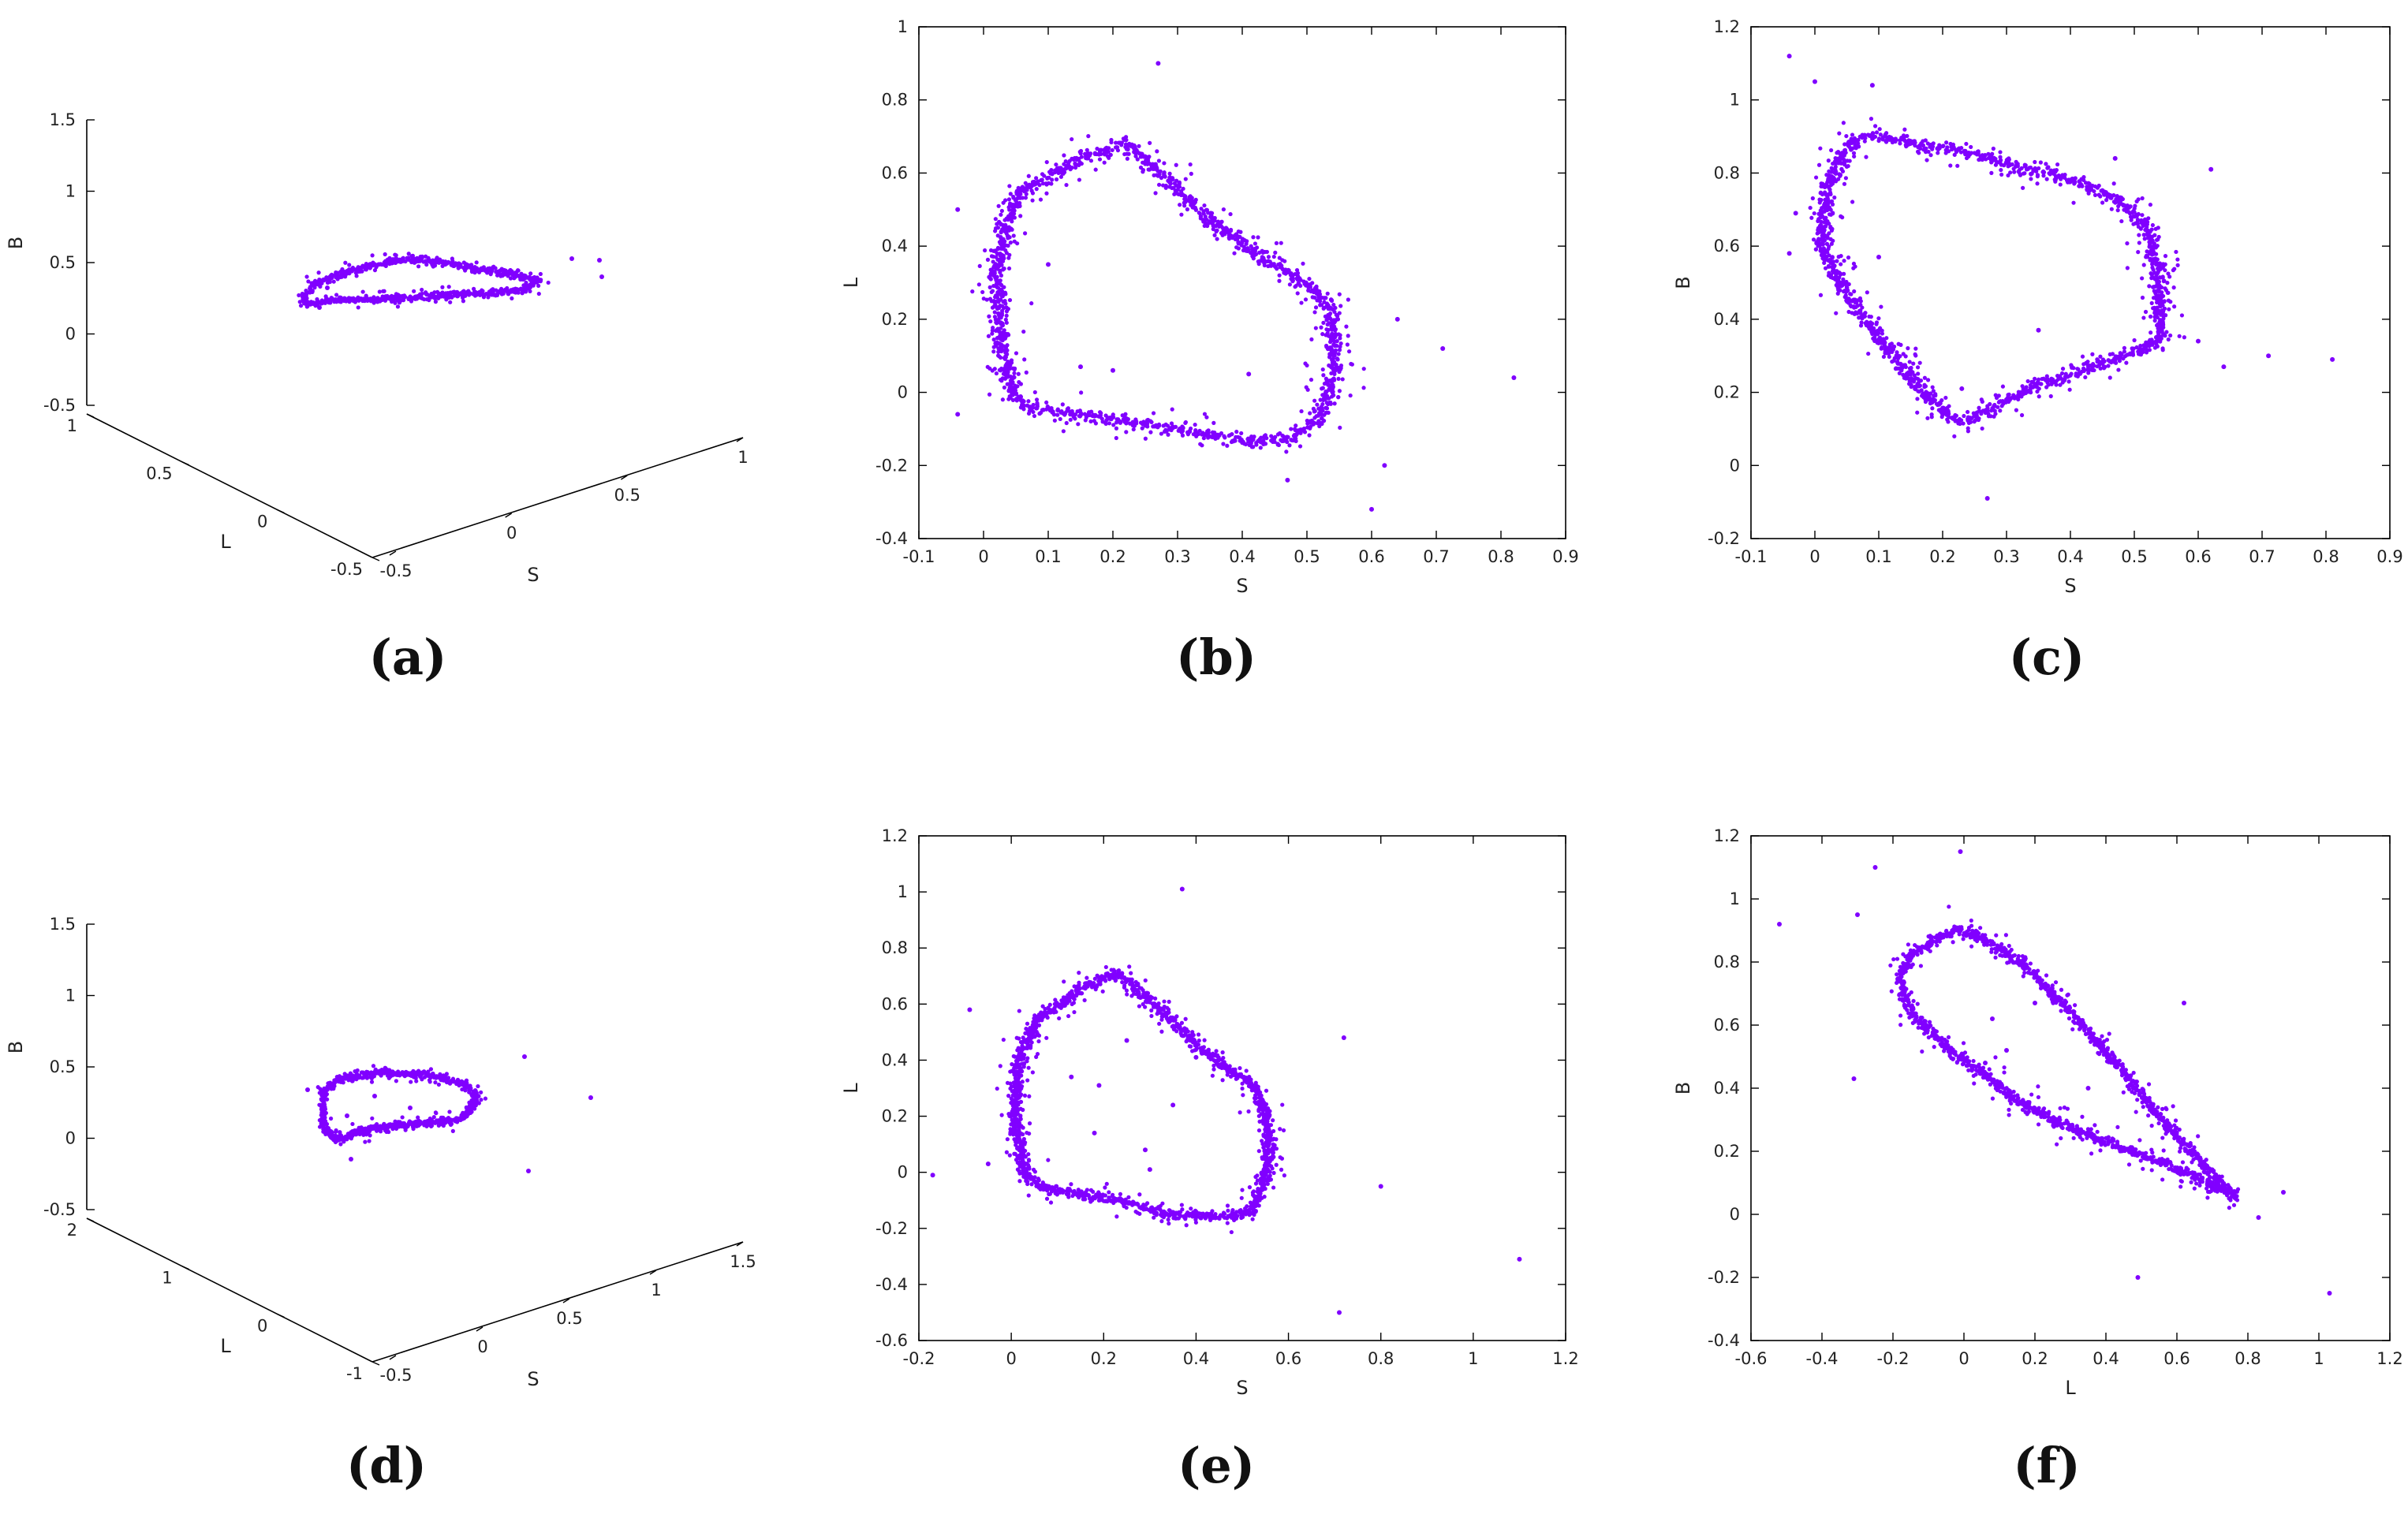 The width and height of the screenshot is (2408, 1514). Describe the element at coordinates (396, 1375) in the screenshot. I see `x-tick-label: -0.5` at that location.